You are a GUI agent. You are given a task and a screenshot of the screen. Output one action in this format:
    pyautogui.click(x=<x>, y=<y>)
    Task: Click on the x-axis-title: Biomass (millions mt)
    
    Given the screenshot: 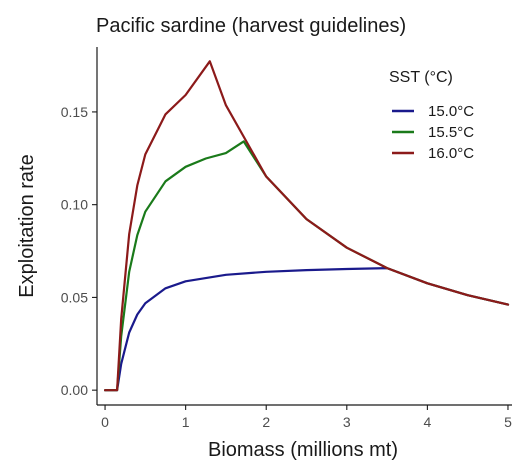 What is the action you would take?
    pyautogui.click(x=303, y=450)
    